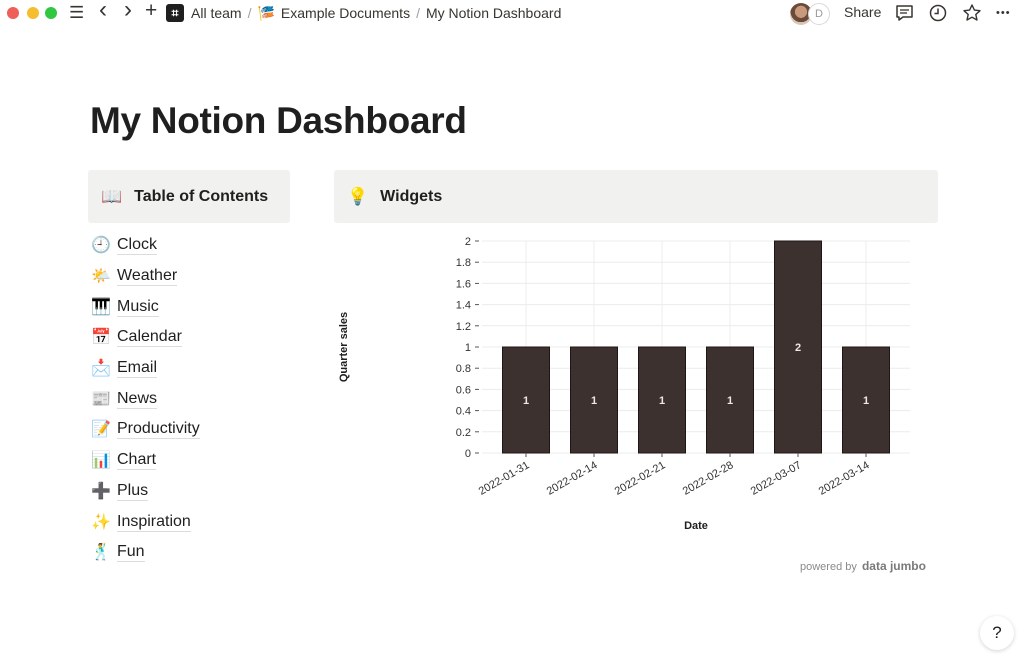 The height and width of the screenshot is (660, 1024). I want to click on svg-text: 1.8, so click(463, 263).